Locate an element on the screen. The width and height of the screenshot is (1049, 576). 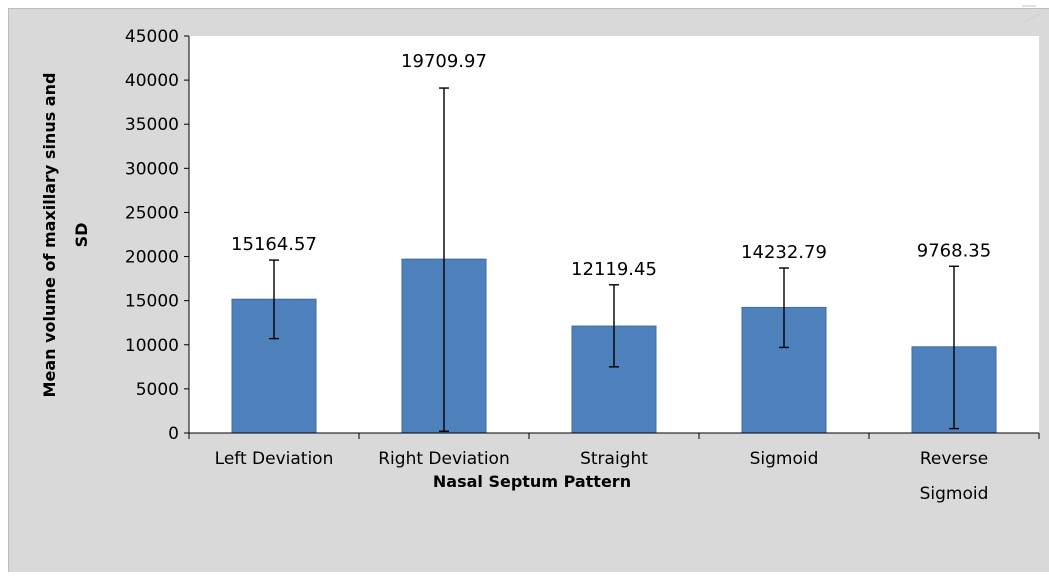
y-tick-label: 20000 is located at coordinates (152, 258).